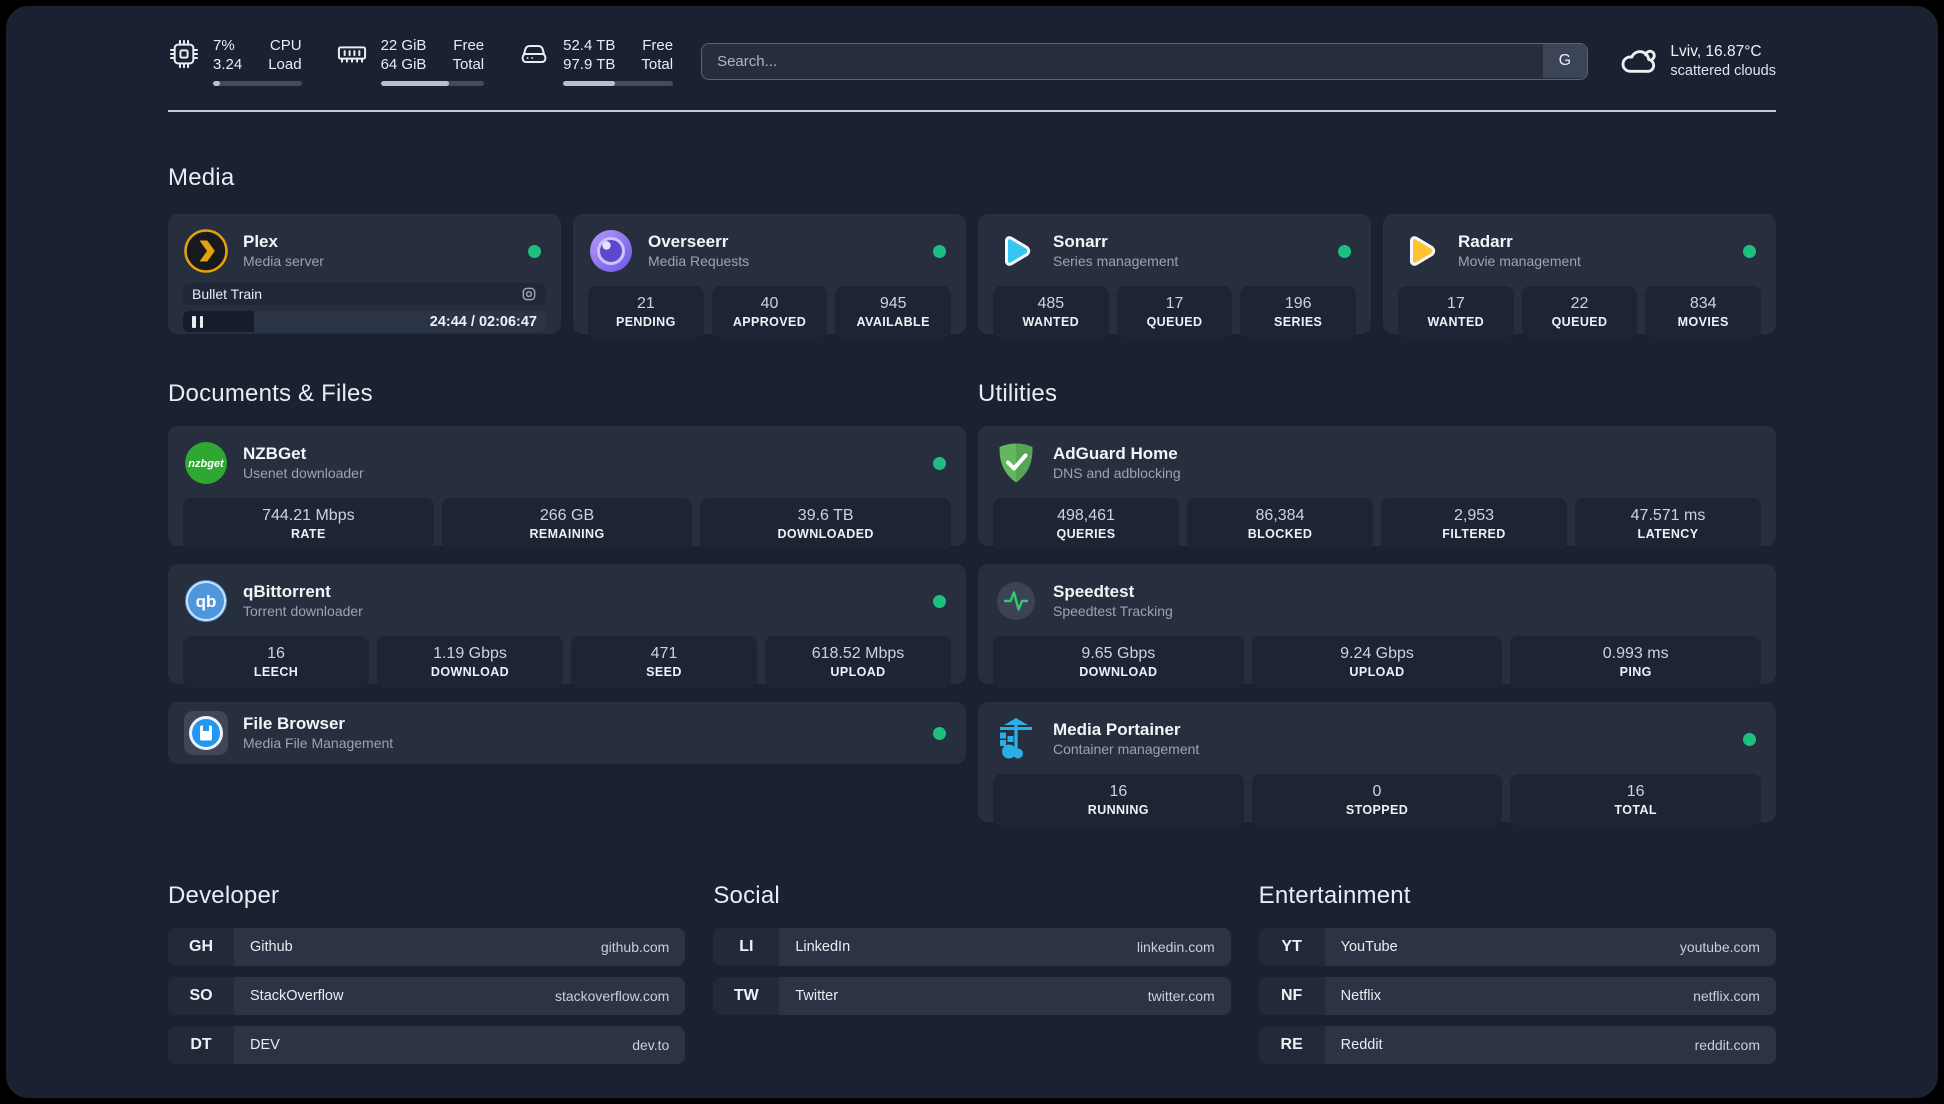 This screenshot has height=1104, width=1944. What do you see at coordinates (432, 83) in the screenshot?
I see `memory-progress-bar` at bounding box center [432, 83].